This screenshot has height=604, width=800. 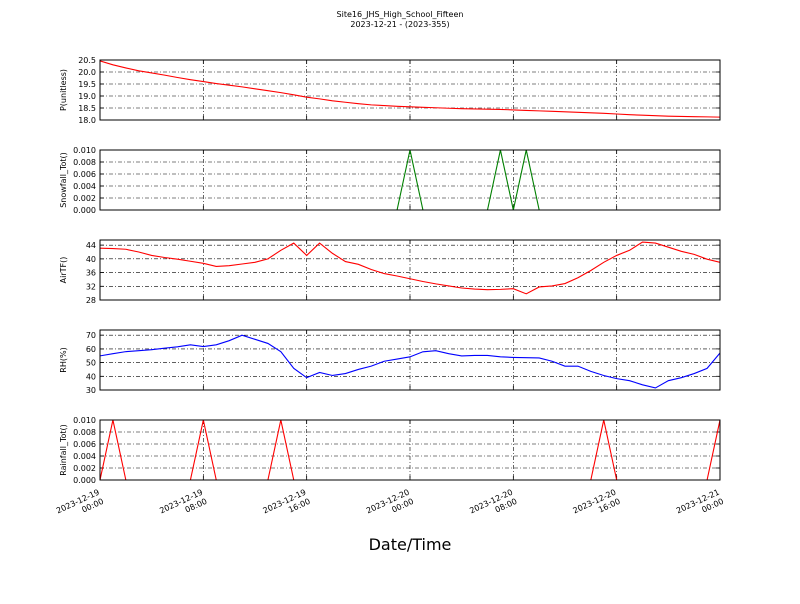 What do you see at coordinates (399, 24) in the screenshot?
I see `chart-subtitle: 2023-12-21 - (2023-355)` at bounding box center [399, 24].